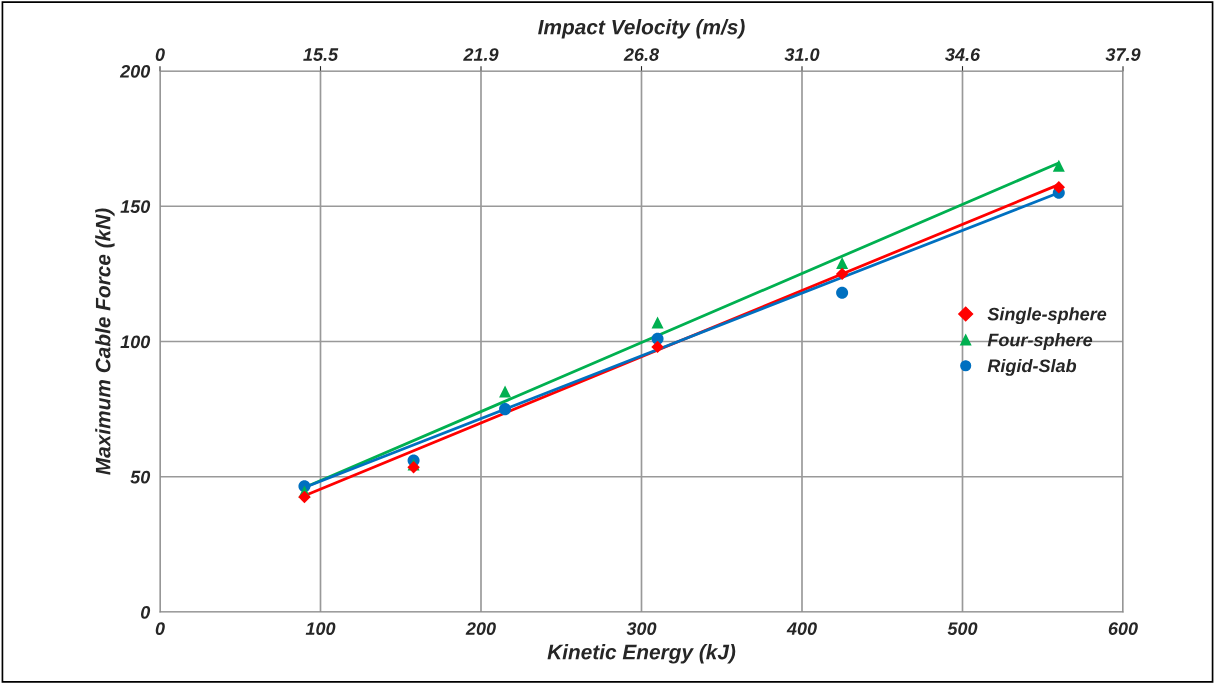  Describe the element at coordinates (1047, 316) in the screenshot. I see `legend-label: Single-sphere` at that location.